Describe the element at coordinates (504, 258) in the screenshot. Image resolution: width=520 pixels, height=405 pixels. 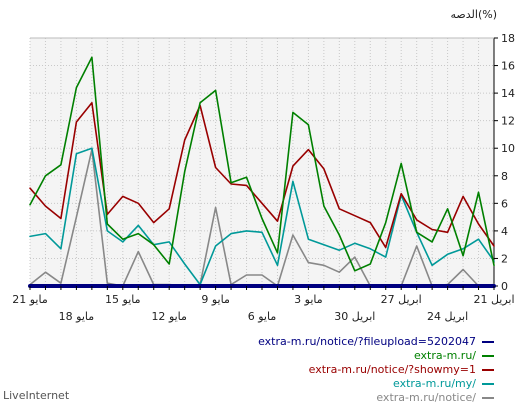
I see `y-tick-label: 2` at that location.